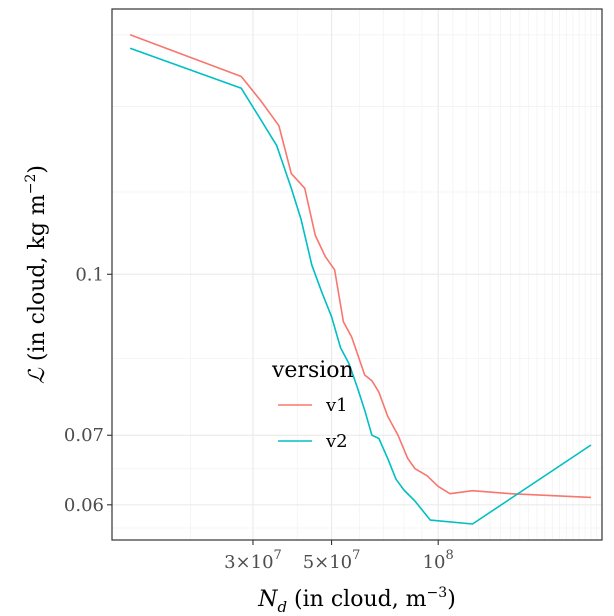 This screenshot has width=614, height=616. I want to click on legend-label-v2: v2, so click(336, 441).